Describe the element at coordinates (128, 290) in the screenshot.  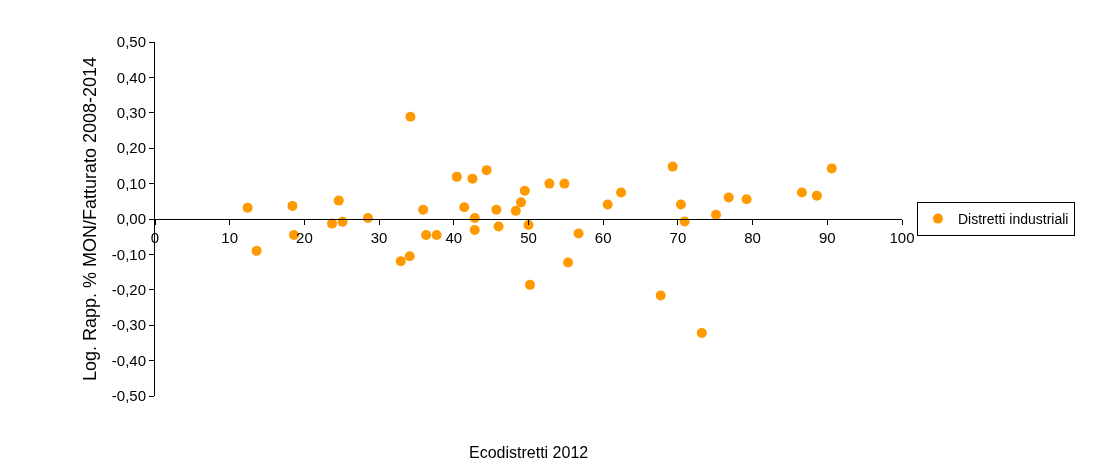
I see `y-tick-label: -0,20` at that location.